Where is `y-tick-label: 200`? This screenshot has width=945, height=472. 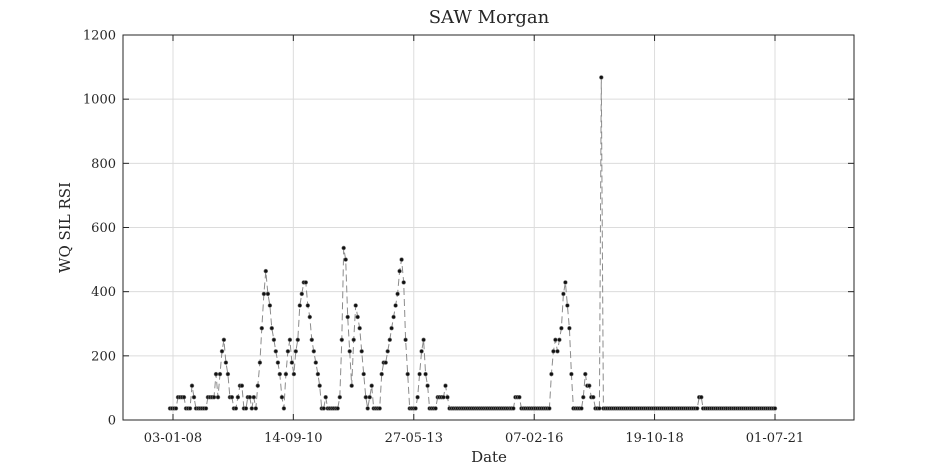
y-tick-label: 200 is located at coordinates (103, 356).